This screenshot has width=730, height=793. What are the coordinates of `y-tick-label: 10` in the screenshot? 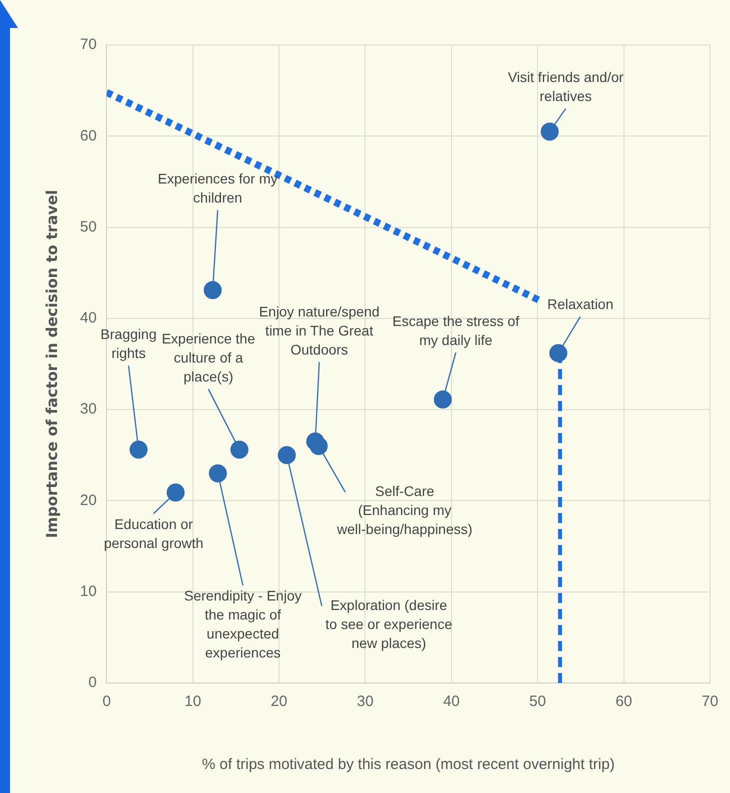 It's located at (88, 591).